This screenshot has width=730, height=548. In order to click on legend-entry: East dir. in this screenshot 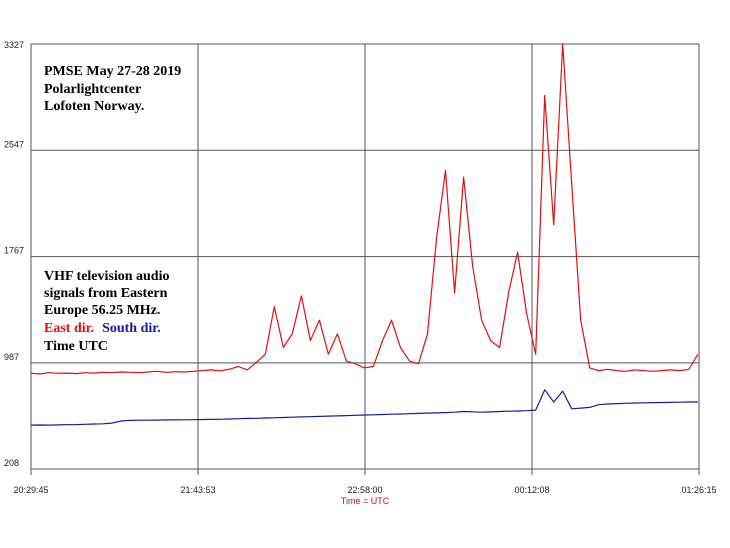, I will do `click(69, 328)`.